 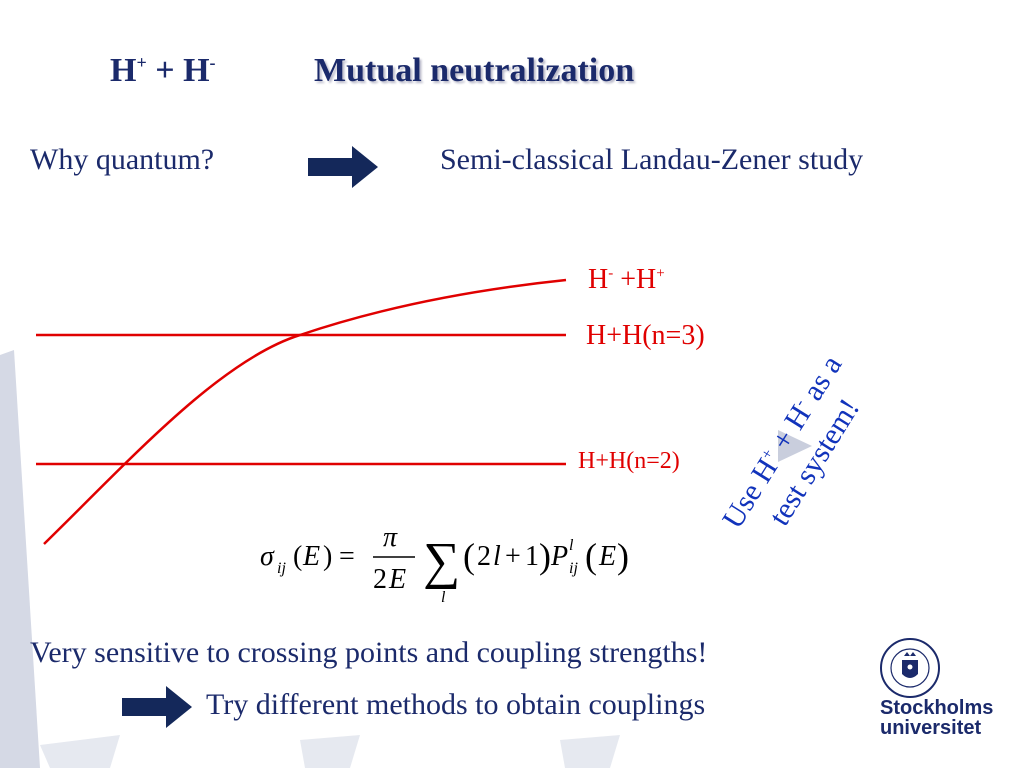 What do you see at coordinates (645, 335) in the screenshot?
I see `label-n3-curve: H+H(n=3)` at bounding box center [645, 335].